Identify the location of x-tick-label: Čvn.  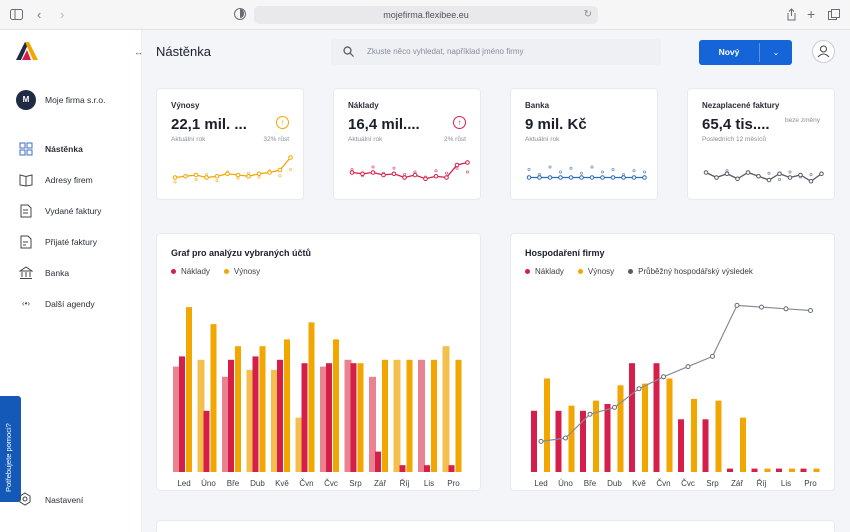
(663, 483).